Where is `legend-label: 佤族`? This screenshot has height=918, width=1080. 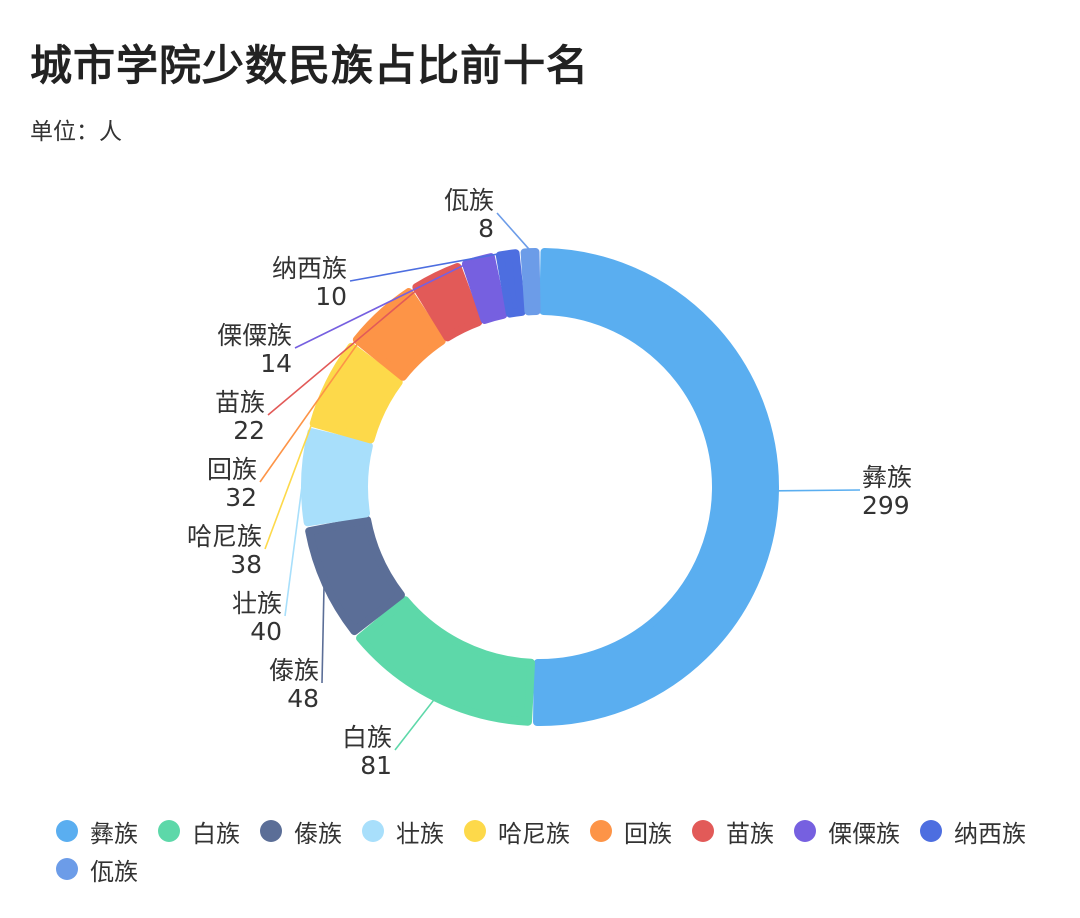 legend-label: 佤族 is located at coordinates (114, 871).